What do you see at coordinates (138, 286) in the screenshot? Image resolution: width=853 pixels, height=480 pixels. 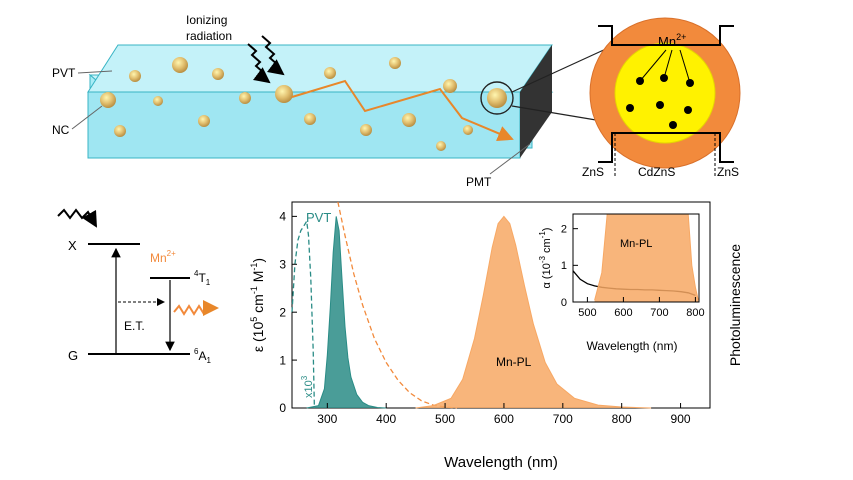 I see `energy-level-diagram: X G Mn2+ 4T1 6A1 E.T.` at bounding box center [138, 286].